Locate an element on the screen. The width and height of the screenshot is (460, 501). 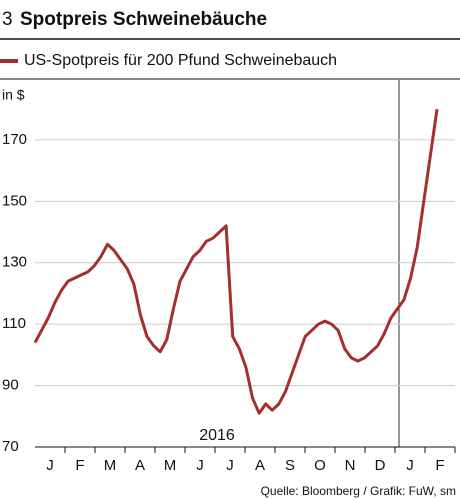
x-tick-label: D is located at coordinates (380, 465).